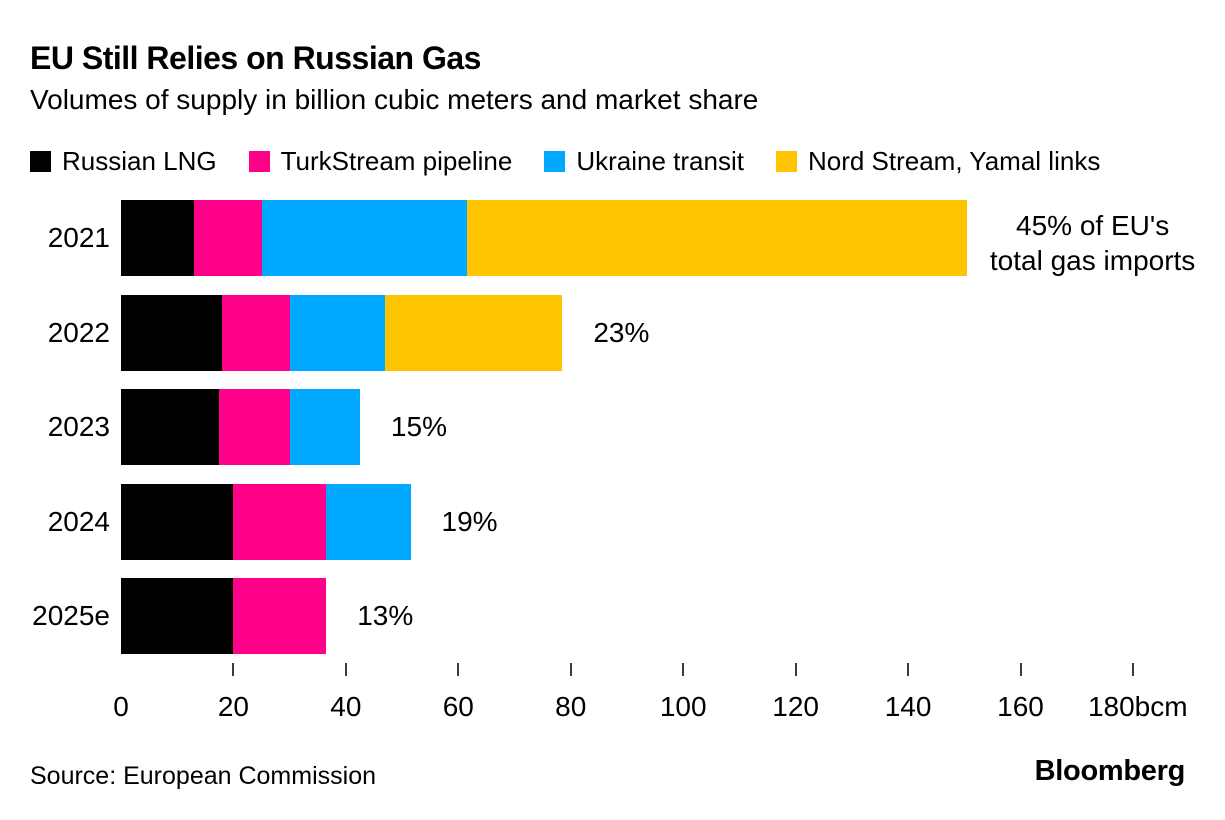 The image size is (1225, 820). Describe the element at coordinates (324, 427) in the screenshot. I see `bar-2023-ukraine-transit` at that location.